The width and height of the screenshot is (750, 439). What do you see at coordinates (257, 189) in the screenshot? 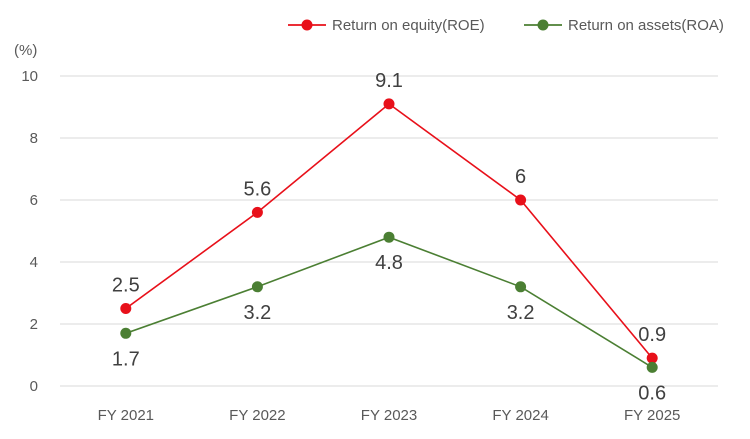
I see `data-label: 5.6` at bounding box center [257, 189].